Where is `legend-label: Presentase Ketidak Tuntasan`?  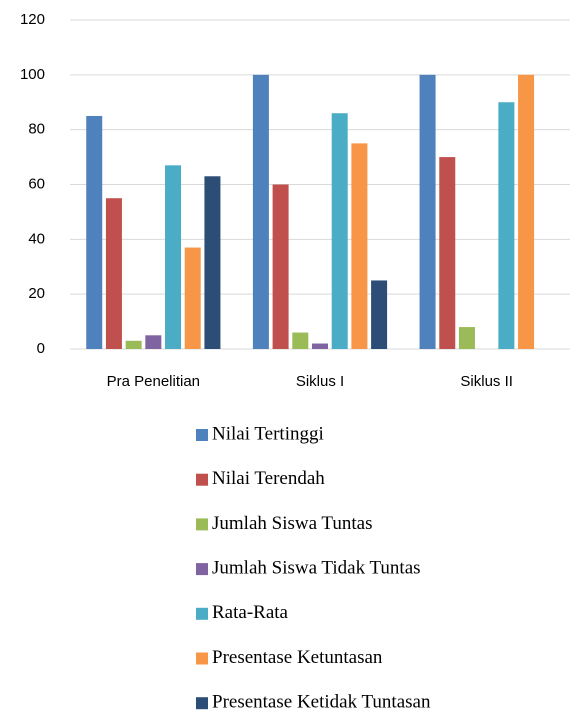
legend-label: Presentase Ketidak Tuntasan is located at coordinates (321, 702).